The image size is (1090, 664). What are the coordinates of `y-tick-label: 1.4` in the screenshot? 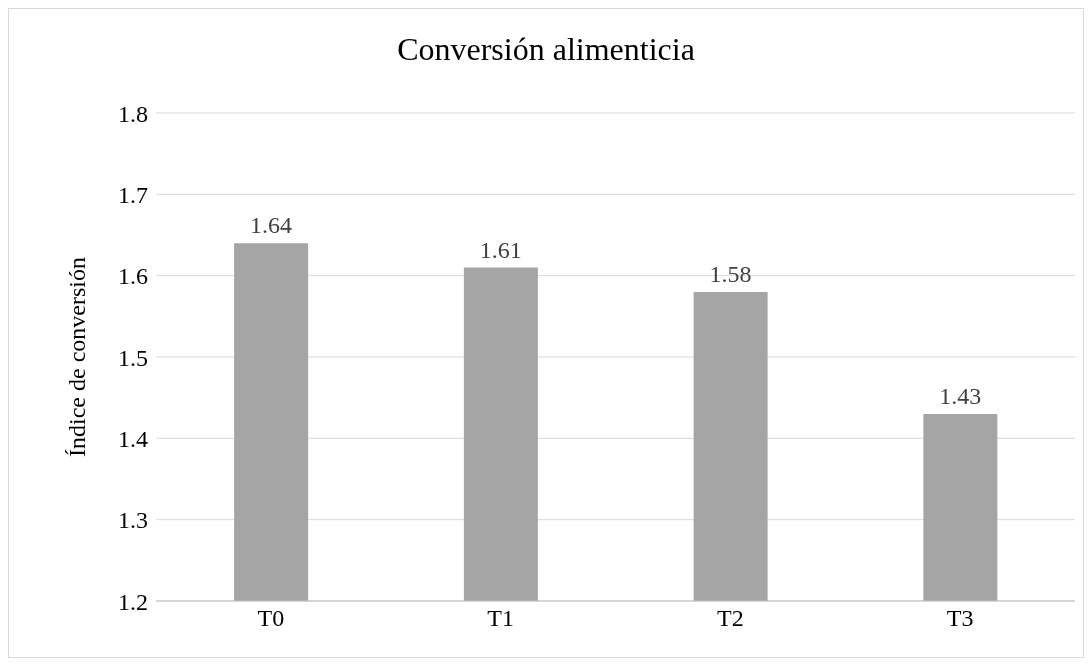 It's located at (133, 438).